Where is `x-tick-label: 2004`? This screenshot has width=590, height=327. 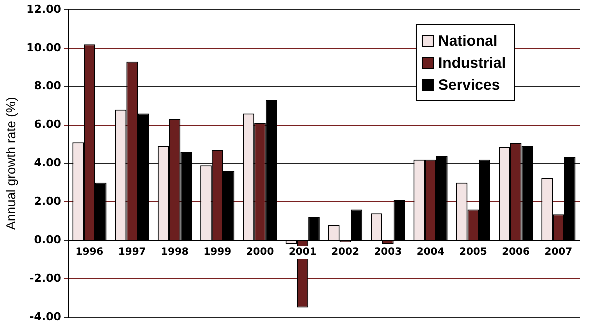
x-tick-label: 2004 is located at coordinates (430, 252).